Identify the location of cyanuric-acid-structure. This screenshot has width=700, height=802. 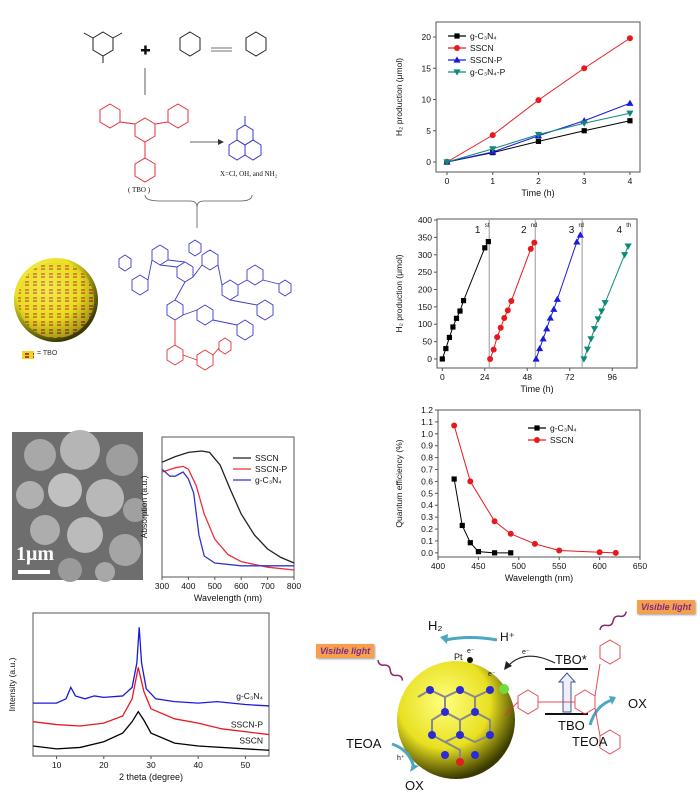
(223, 44).